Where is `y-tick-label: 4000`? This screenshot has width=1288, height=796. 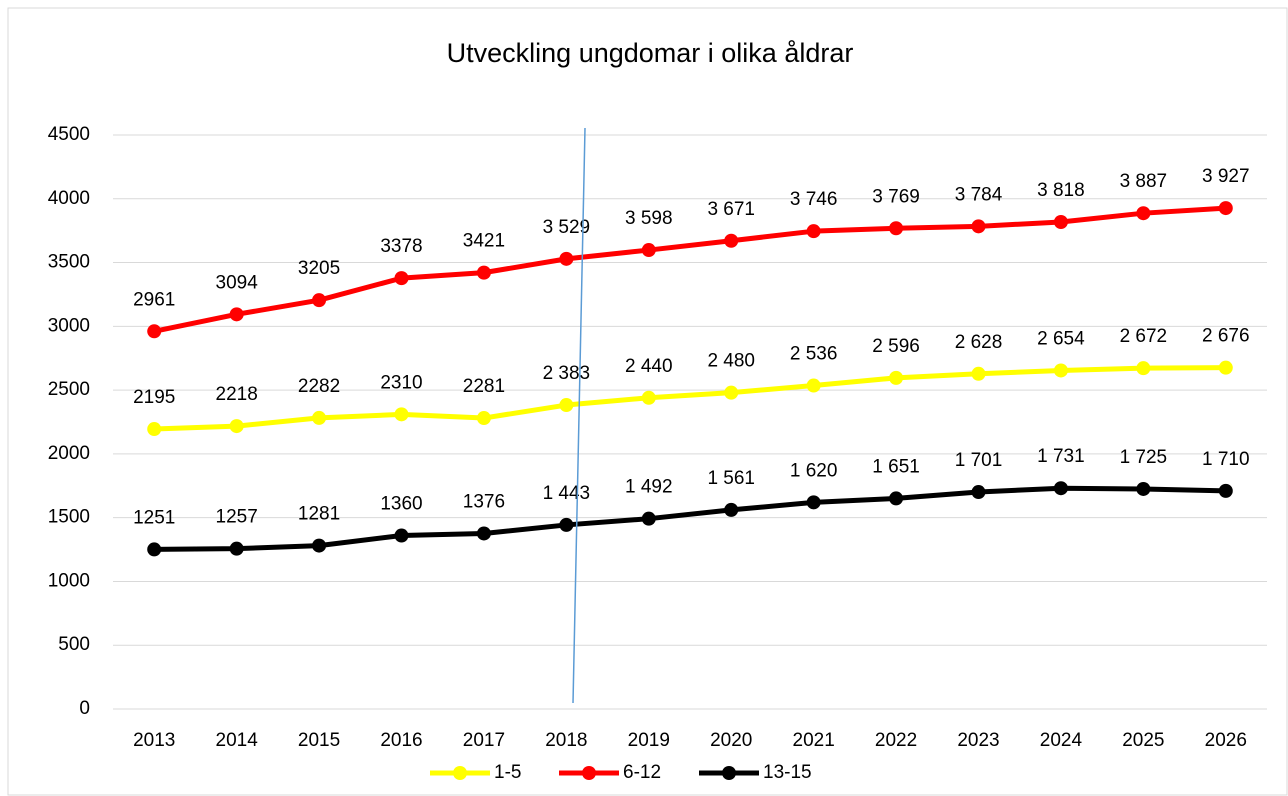 y-tick-label: 4000 is located at coordinates (69, 198).